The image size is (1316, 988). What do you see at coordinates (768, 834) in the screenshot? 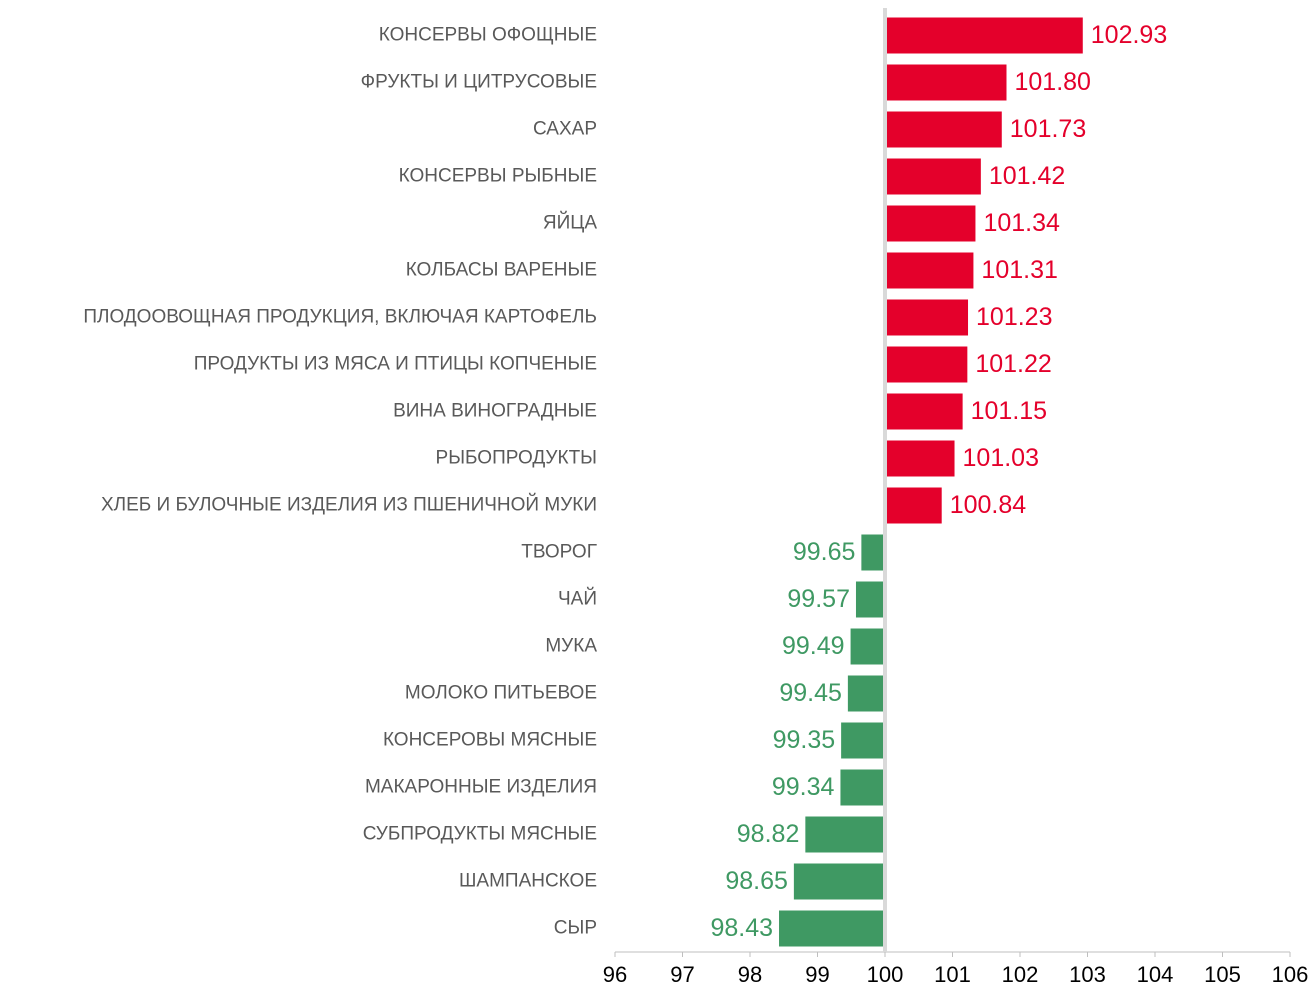
I see `value-label: 98.82` at bounding box center [768, 834].